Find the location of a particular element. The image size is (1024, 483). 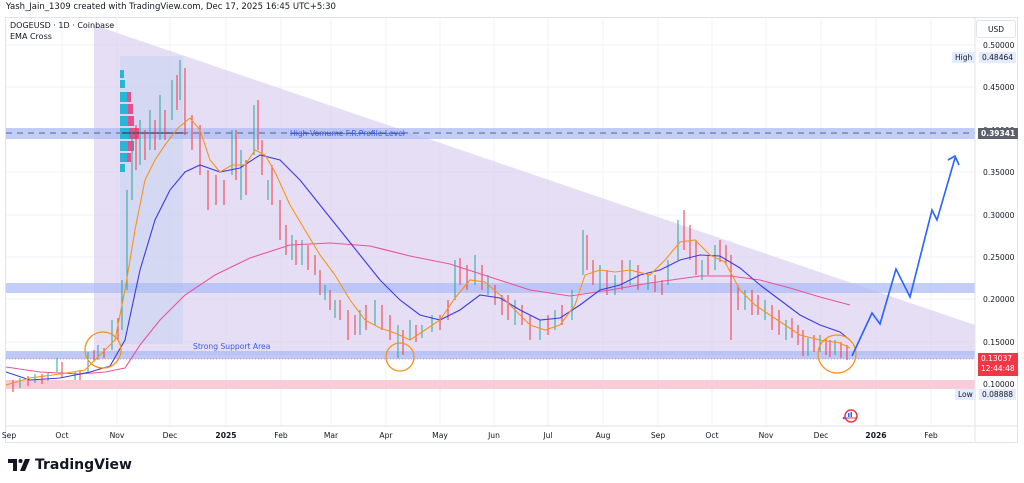

highlight-circle-apr is located at coordinates (400, 357).